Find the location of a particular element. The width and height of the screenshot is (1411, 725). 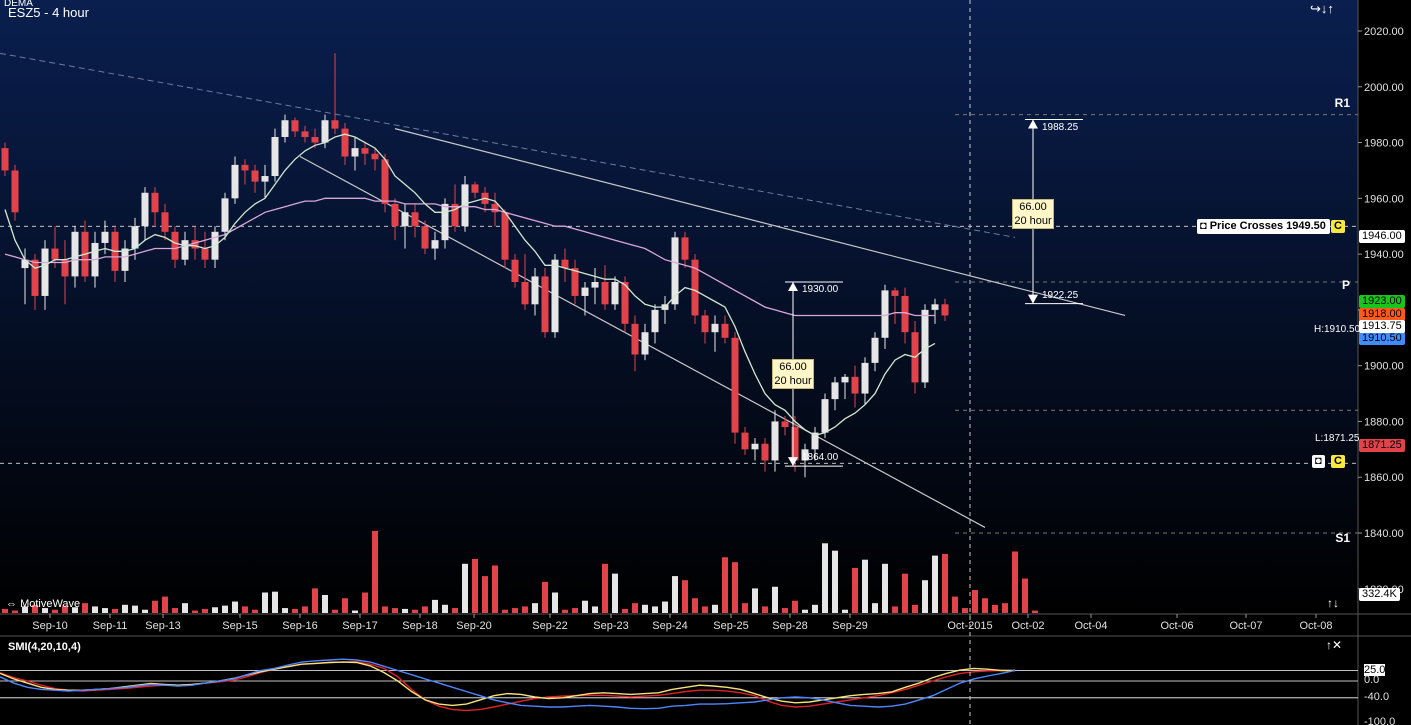

alert-c-badge-2: C is located at coordinates (1338, 461).